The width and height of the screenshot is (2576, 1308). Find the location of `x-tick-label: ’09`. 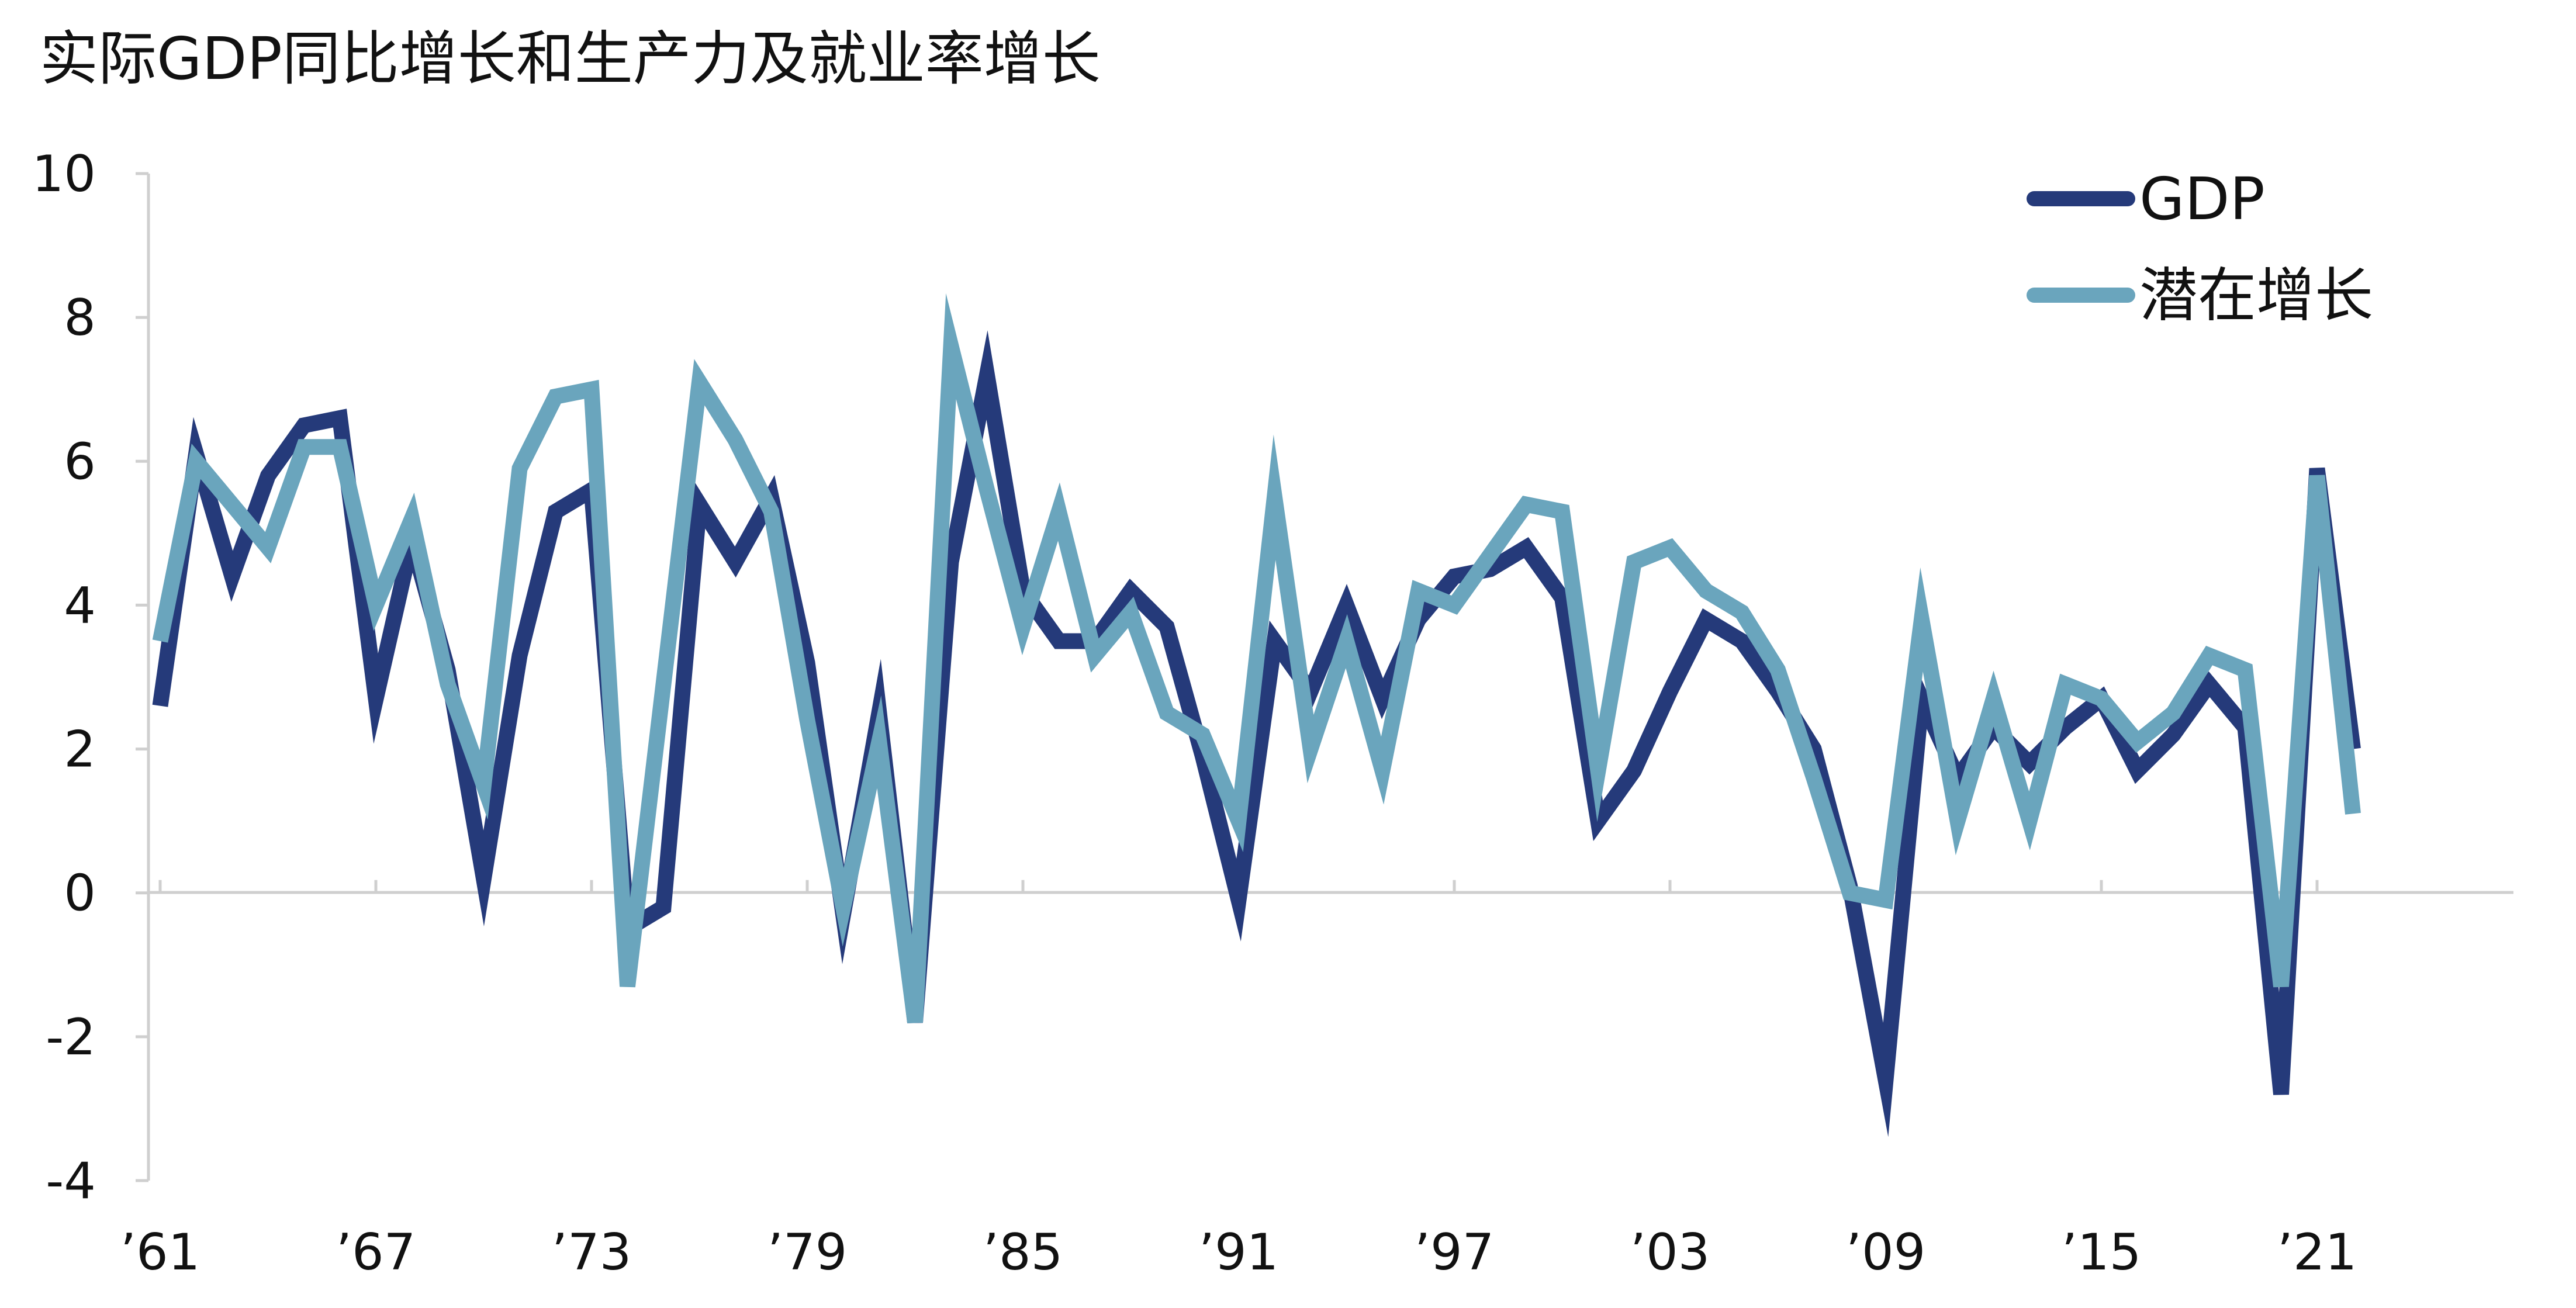

x-tick-label: ’09 is located at coordinates (1886, 1252).